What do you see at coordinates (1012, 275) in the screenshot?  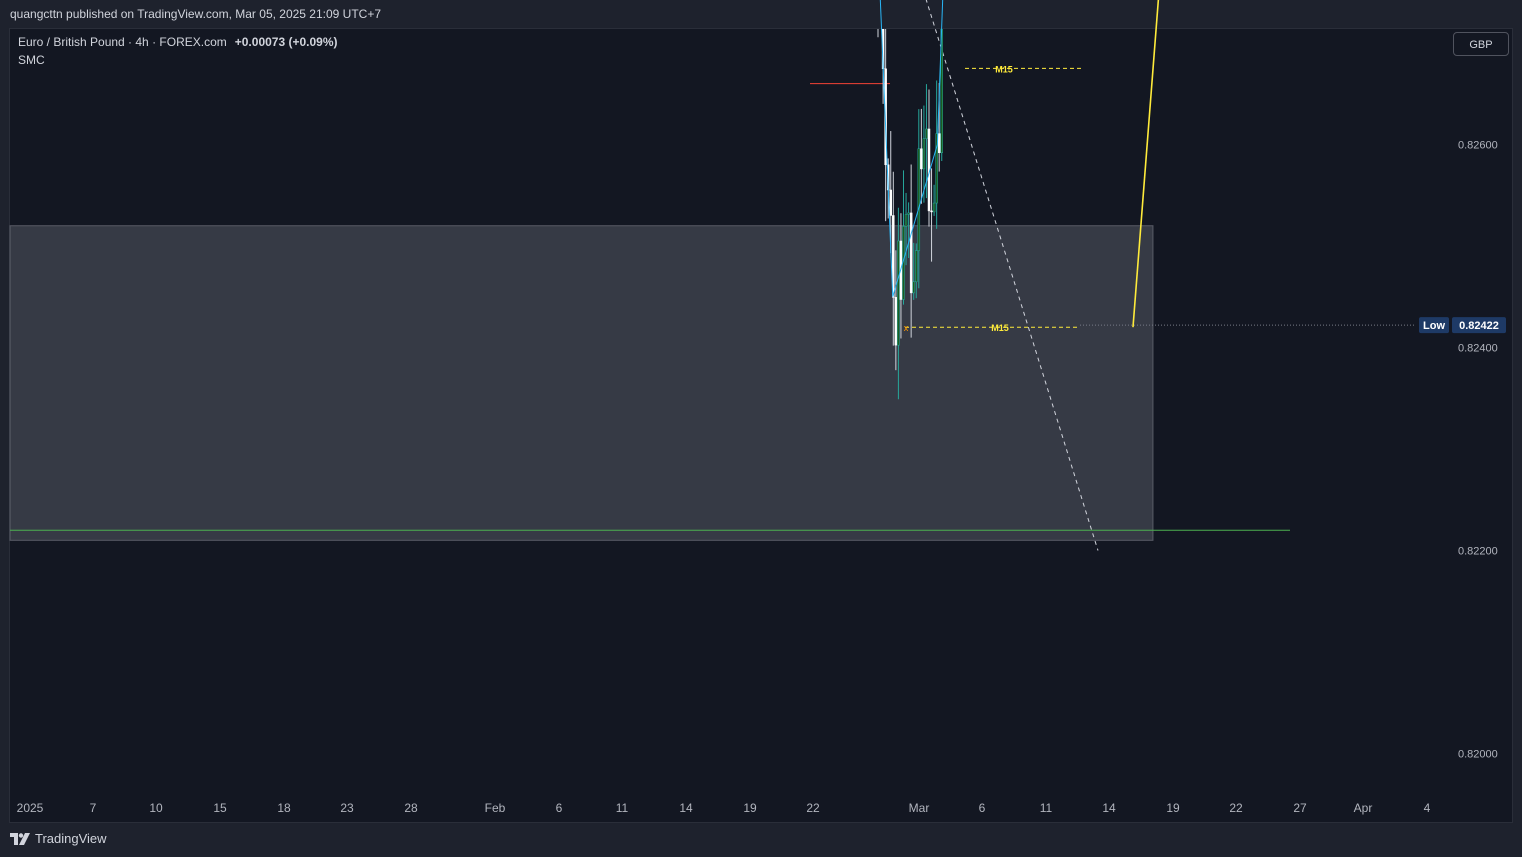 I see `trendline` at bounding box center [1012, 275].